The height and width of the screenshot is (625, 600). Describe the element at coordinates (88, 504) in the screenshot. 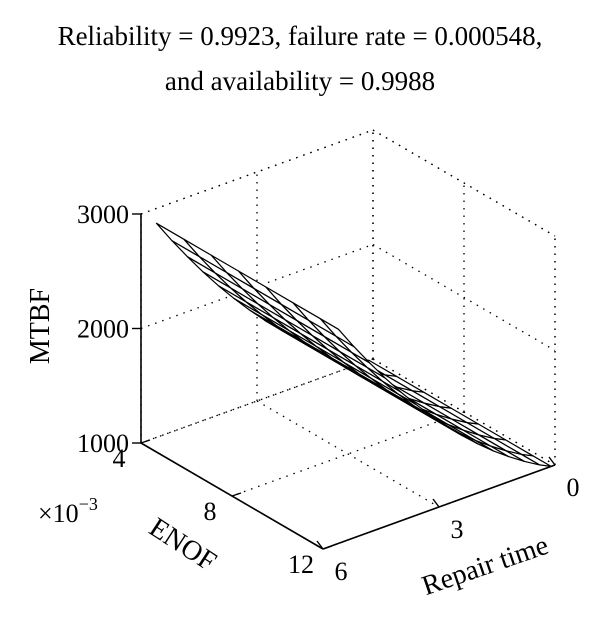

I see `y-axis-exponent-power: −3` at that location.